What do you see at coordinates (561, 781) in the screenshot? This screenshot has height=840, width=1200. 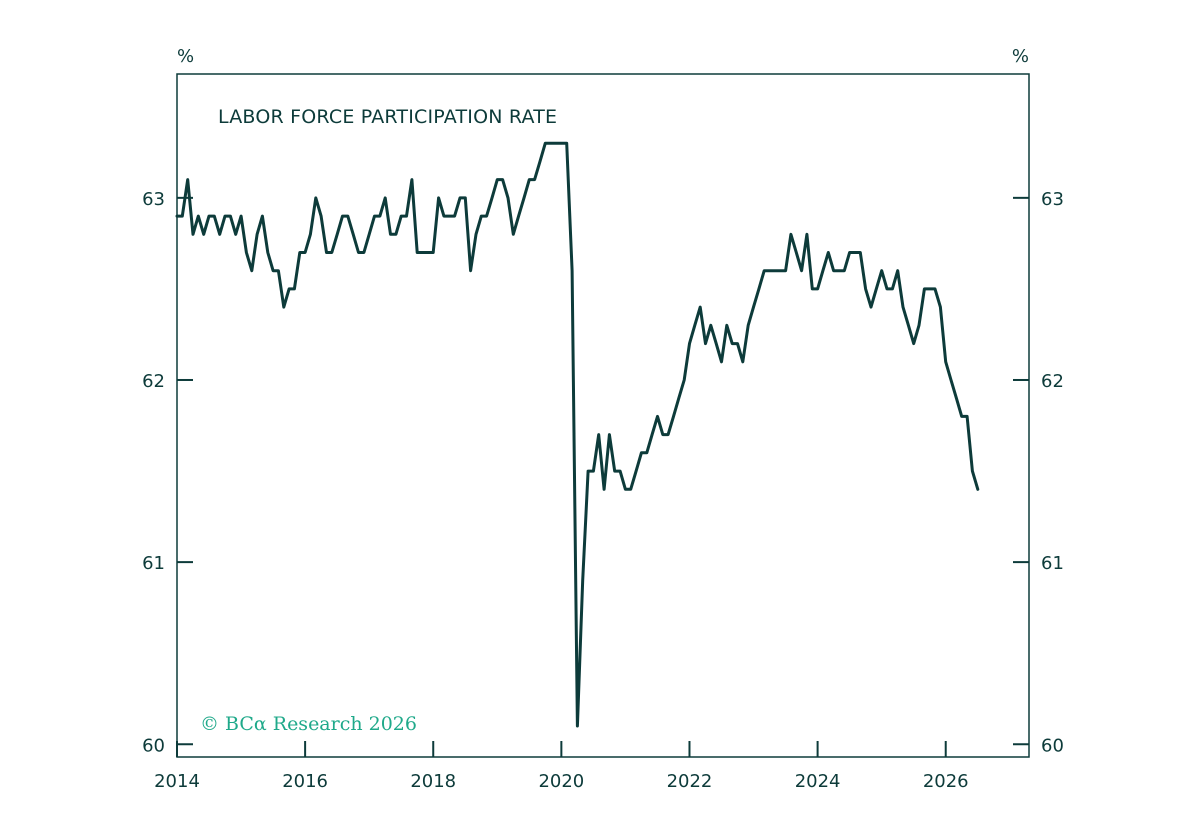 I see `x-tick-label: 2020` at bounding box center [561, 781].